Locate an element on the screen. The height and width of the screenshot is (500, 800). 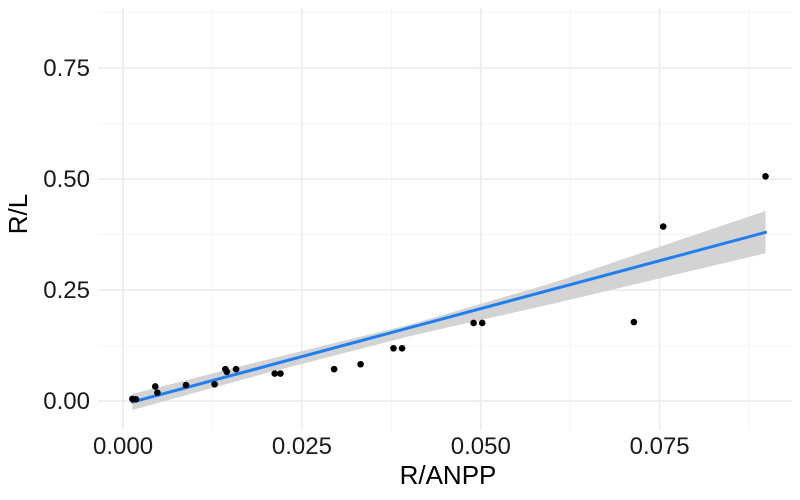
y-tick-label: 0.25 is located at coordinates (66, 290).